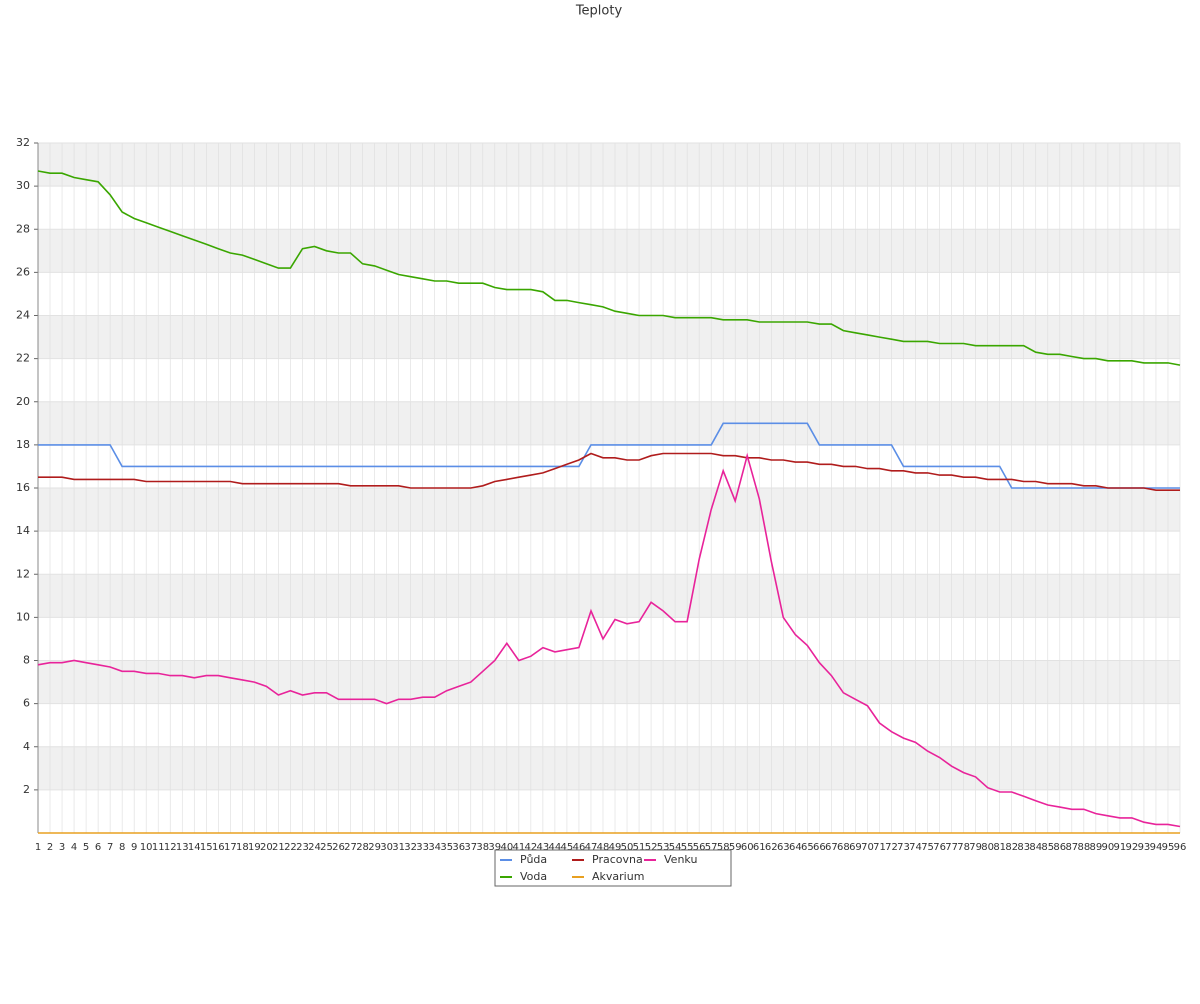  What do you see at coordinates (759, 847) in the screenshot?
I see `x-tick-label: 61` at bounding box center [759, 847].